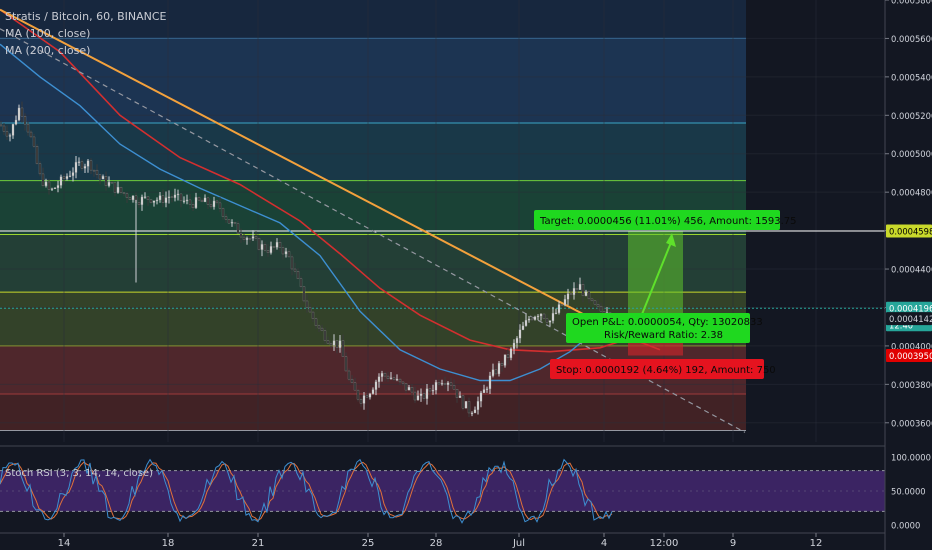 Image resolution: width=932 pixels, height=550 pixels. Describe the element at coordinates (48, 33) in the screenshot. I see `ma100-legend: MA (100, close)` at that location.